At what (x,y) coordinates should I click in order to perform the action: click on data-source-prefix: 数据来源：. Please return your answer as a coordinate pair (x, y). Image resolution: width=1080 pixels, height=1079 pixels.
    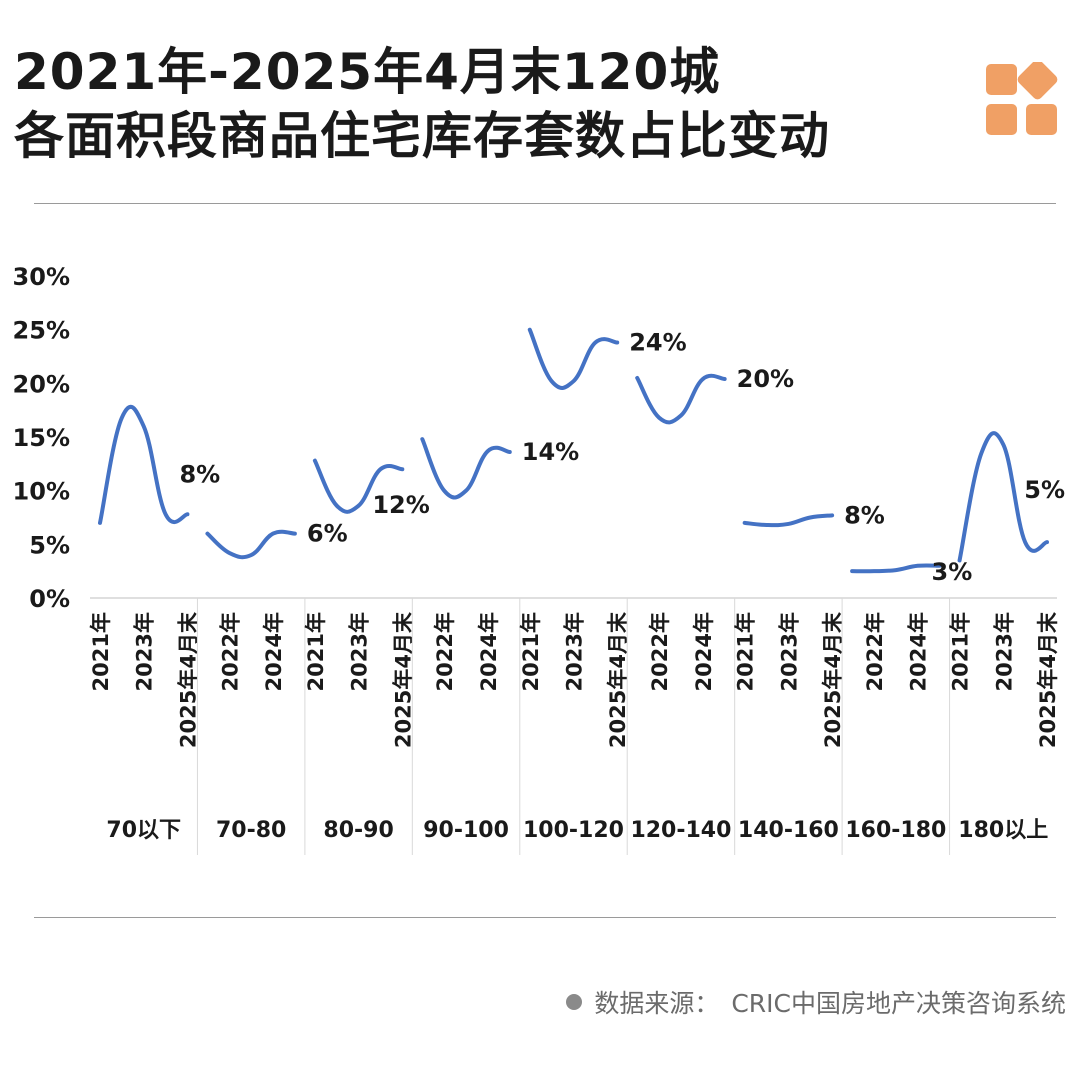
    Looking at the image, I should click on (657, 1003).